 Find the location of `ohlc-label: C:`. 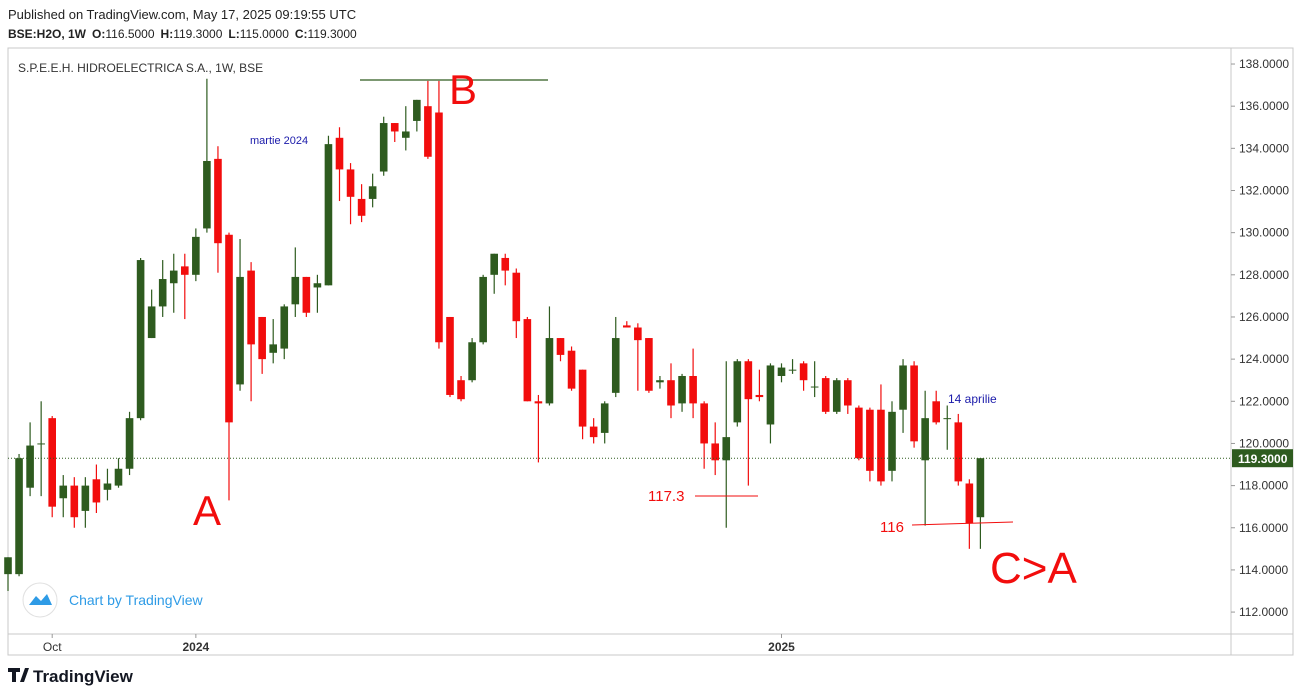

ohlc-label: C: is located at coordinates (301, 34).